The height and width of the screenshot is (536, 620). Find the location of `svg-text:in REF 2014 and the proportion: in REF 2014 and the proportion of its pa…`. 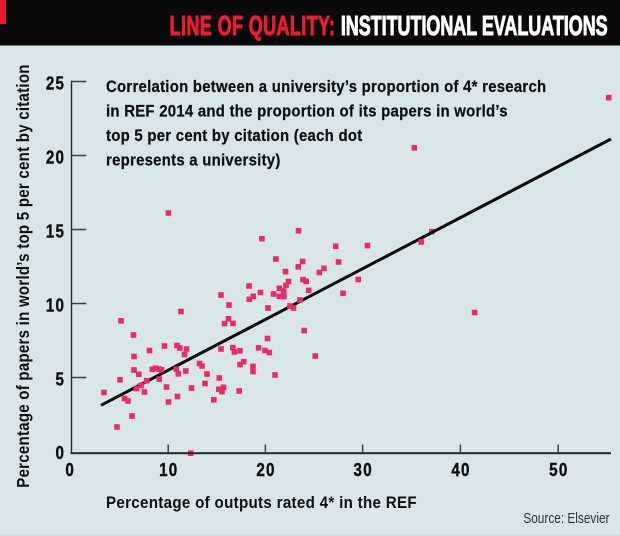

svg-text:in REF 2014 and the proportion: in REF 2014 and the proportion of its pa… is located at coordinates (307, 112).